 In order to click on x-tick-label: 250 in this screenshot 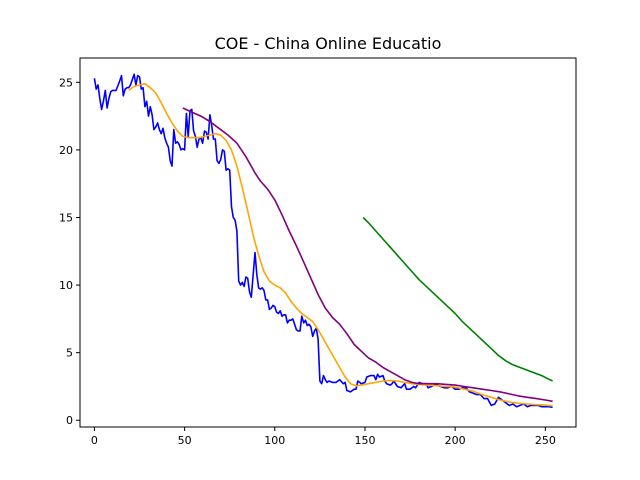, I will do `click(545, 440)`.